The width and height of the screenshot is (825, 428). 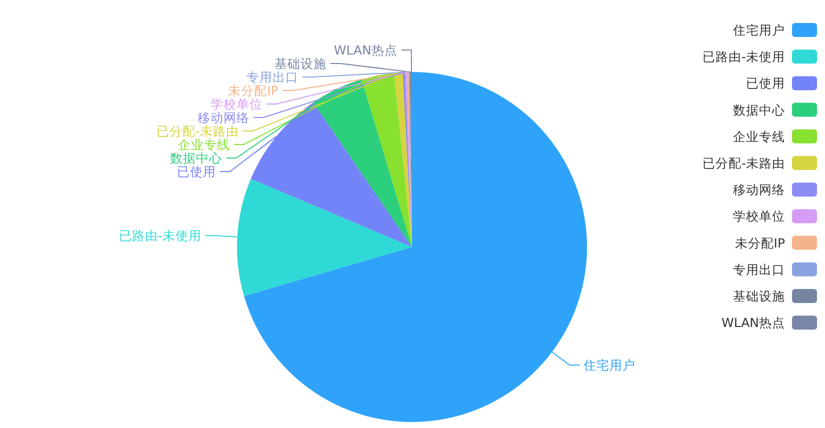 What do you see at coordinates (759, 296) in the screenshot?
I see `legend-label: 基础设施` at bounding box center [759, 296].